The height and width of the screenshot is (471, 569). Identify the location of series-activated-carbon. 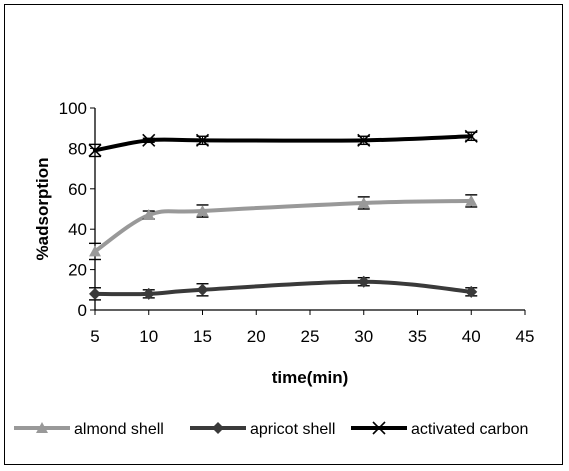
(283, 143).